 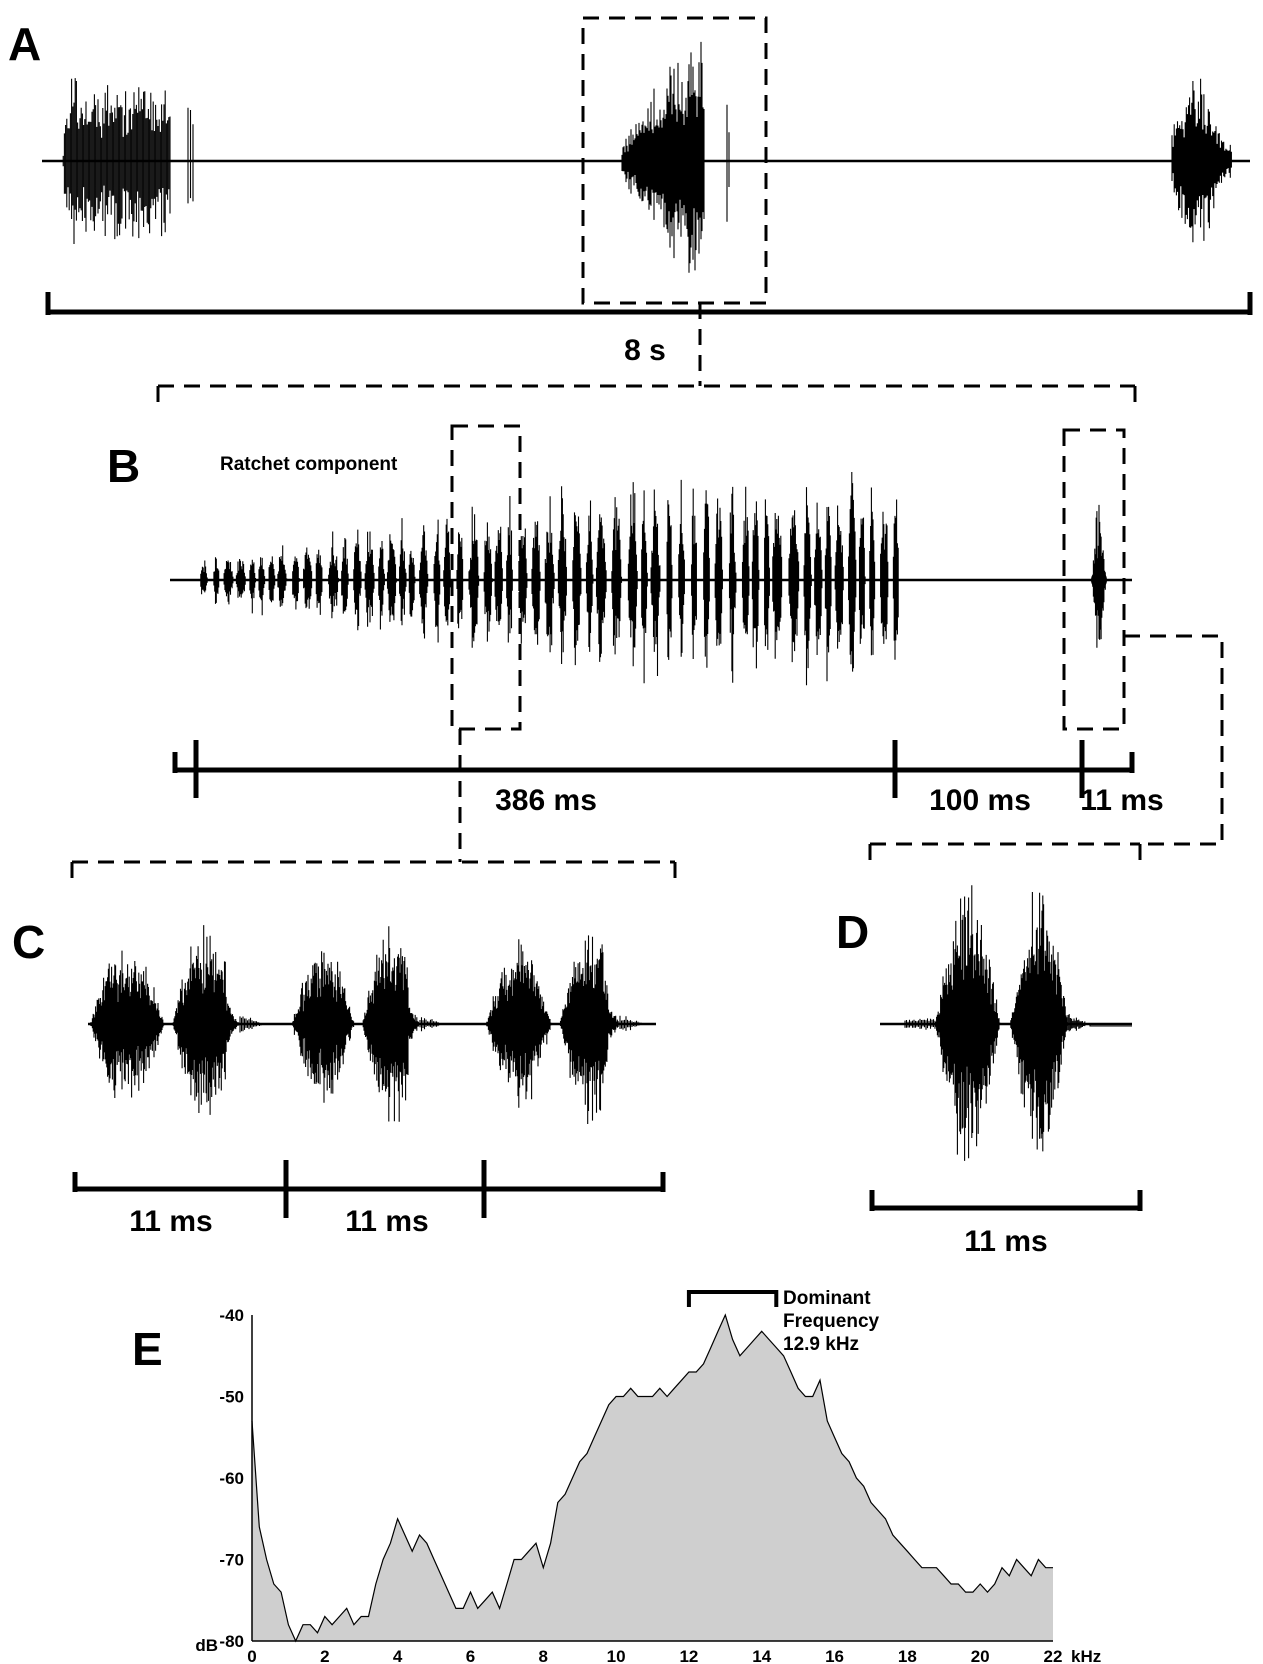 I want to click on connector-b-d, so click(x=1046, y=748).